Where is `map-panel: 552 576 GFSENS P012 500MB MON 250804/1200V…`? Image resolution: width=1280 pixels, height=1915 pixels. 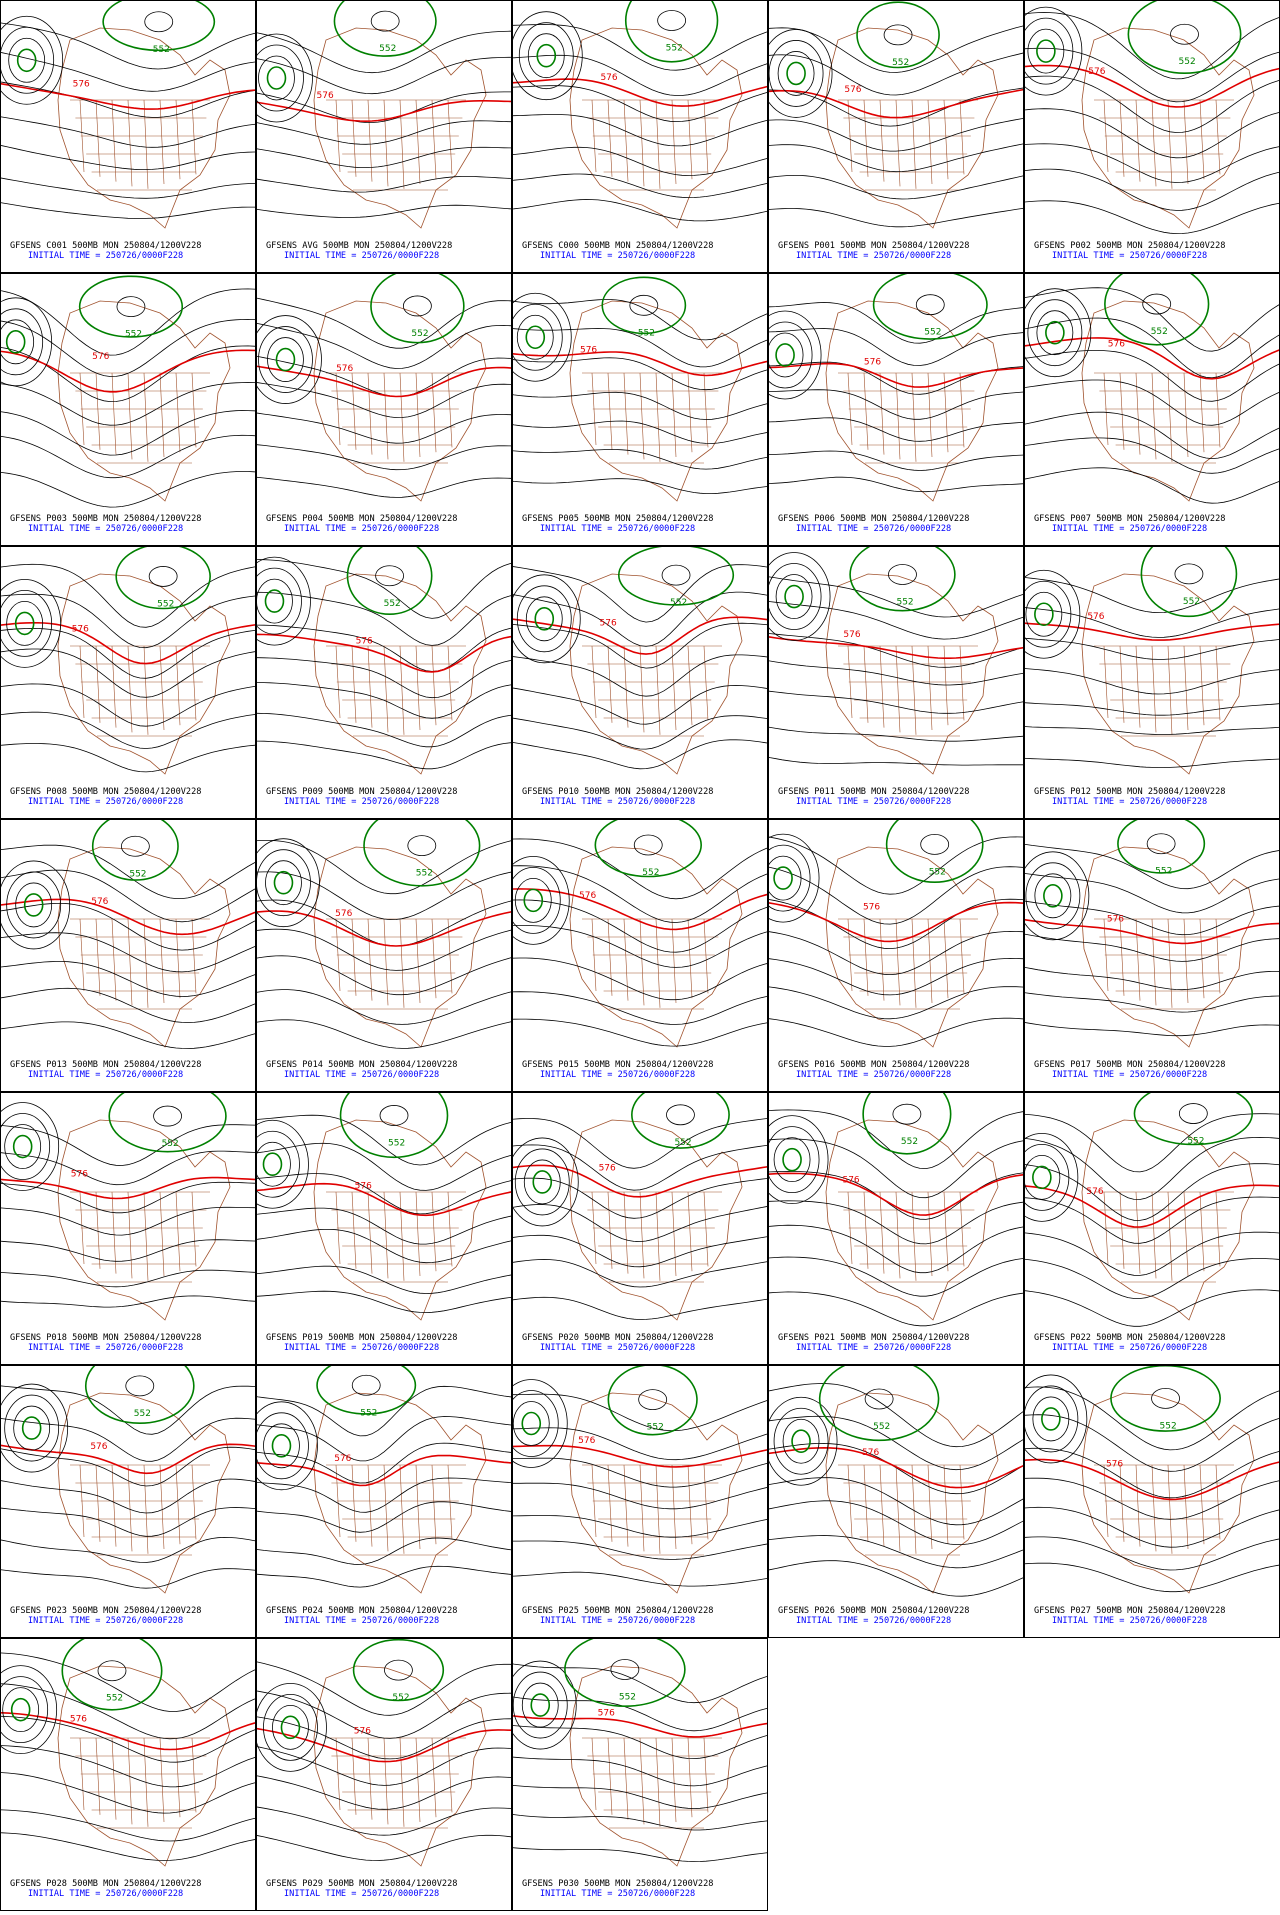 map-panel: 552 576 GFSENS P012 500MB MON 250804/1200V… is located at coordinates (1152, 682).